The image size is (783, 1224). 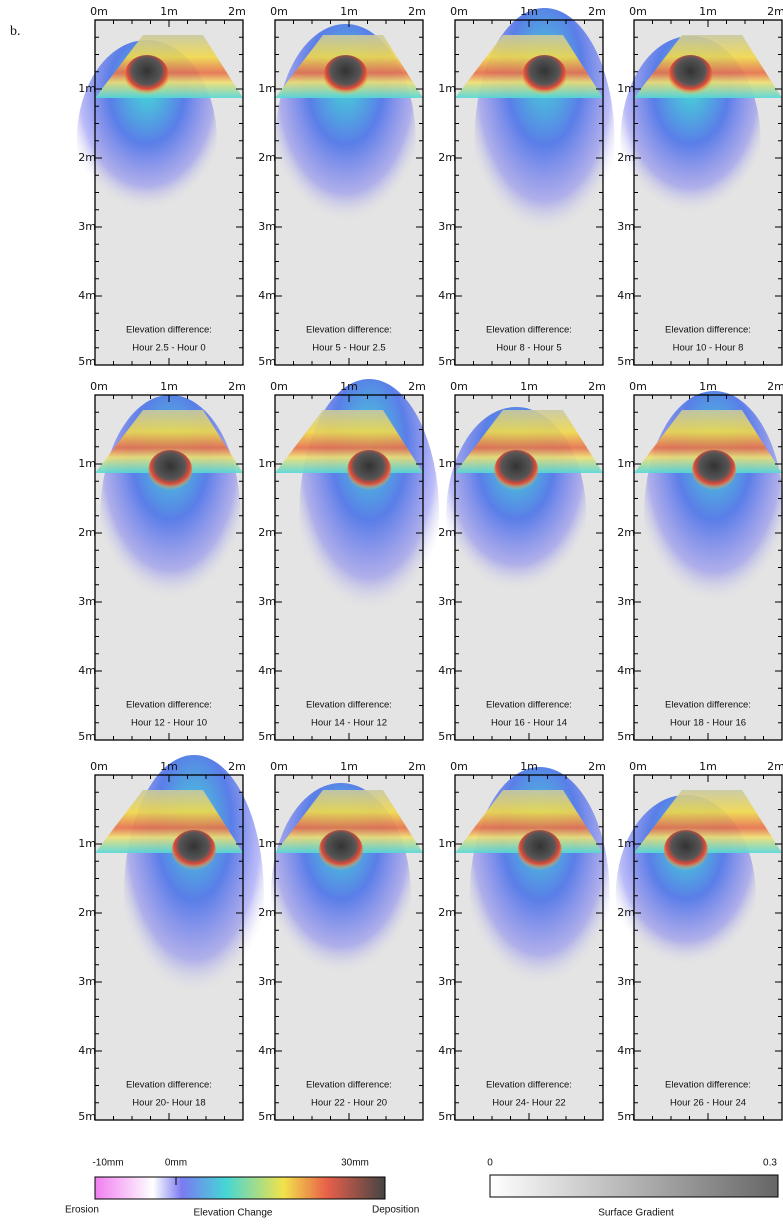 What do you see at coordinates (168, 1103) in the screenshot?
I see `panel-interval: Hour 20- Hour 18` at bounding box center [168, 1103].